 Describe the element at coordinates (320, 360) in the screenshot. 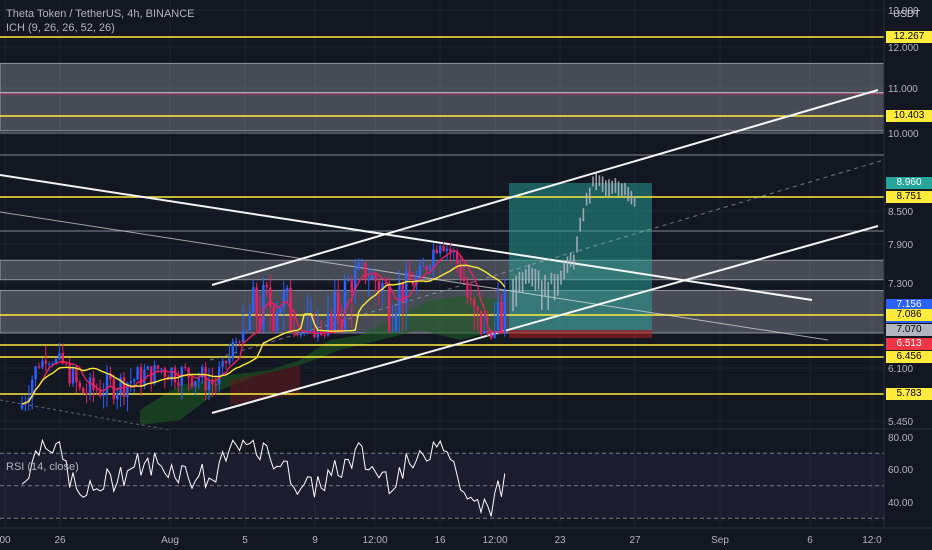

I see `cloud-bull` at that location.